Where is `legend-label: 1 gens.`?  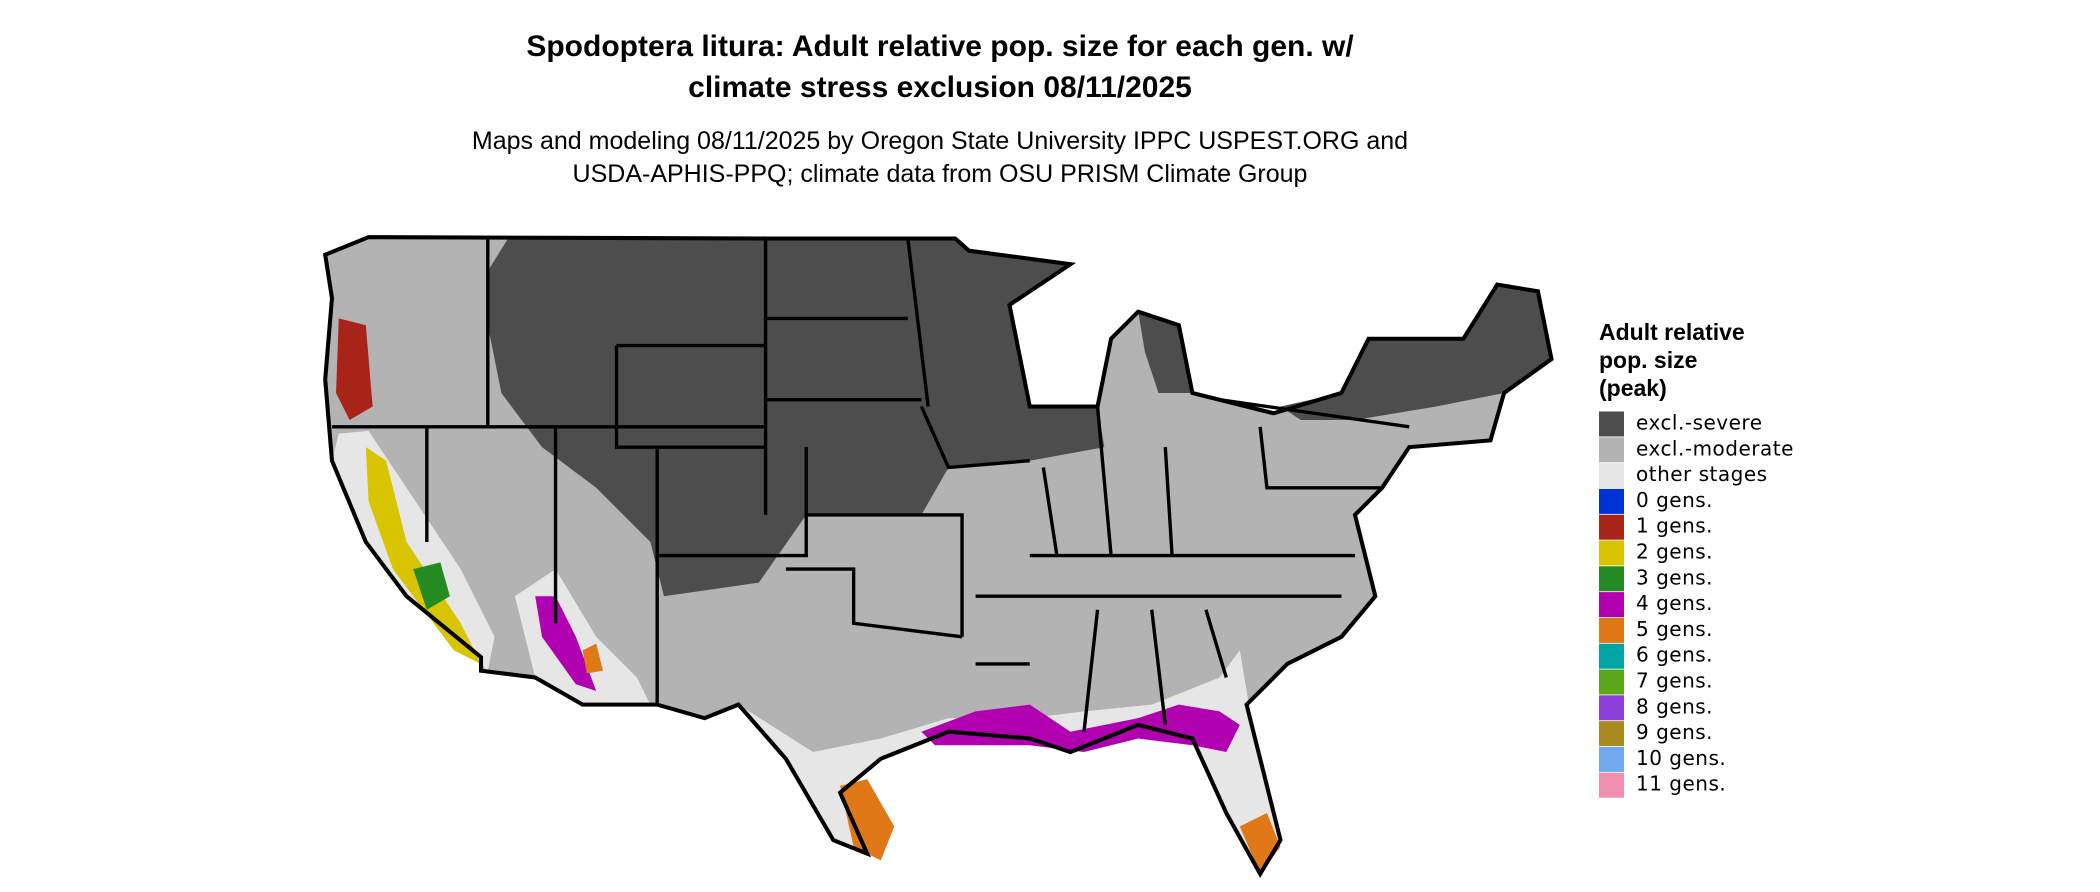 legend-label: 1 gens. is located at coordinates (1674, 526).